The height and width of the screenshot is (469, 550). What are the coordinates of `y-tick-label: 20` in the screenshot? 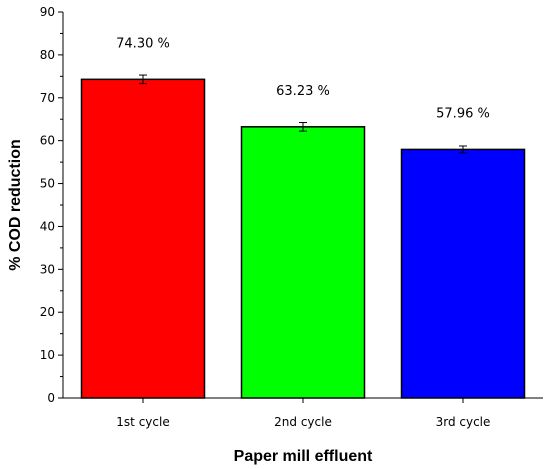 It's located at (47, 312).